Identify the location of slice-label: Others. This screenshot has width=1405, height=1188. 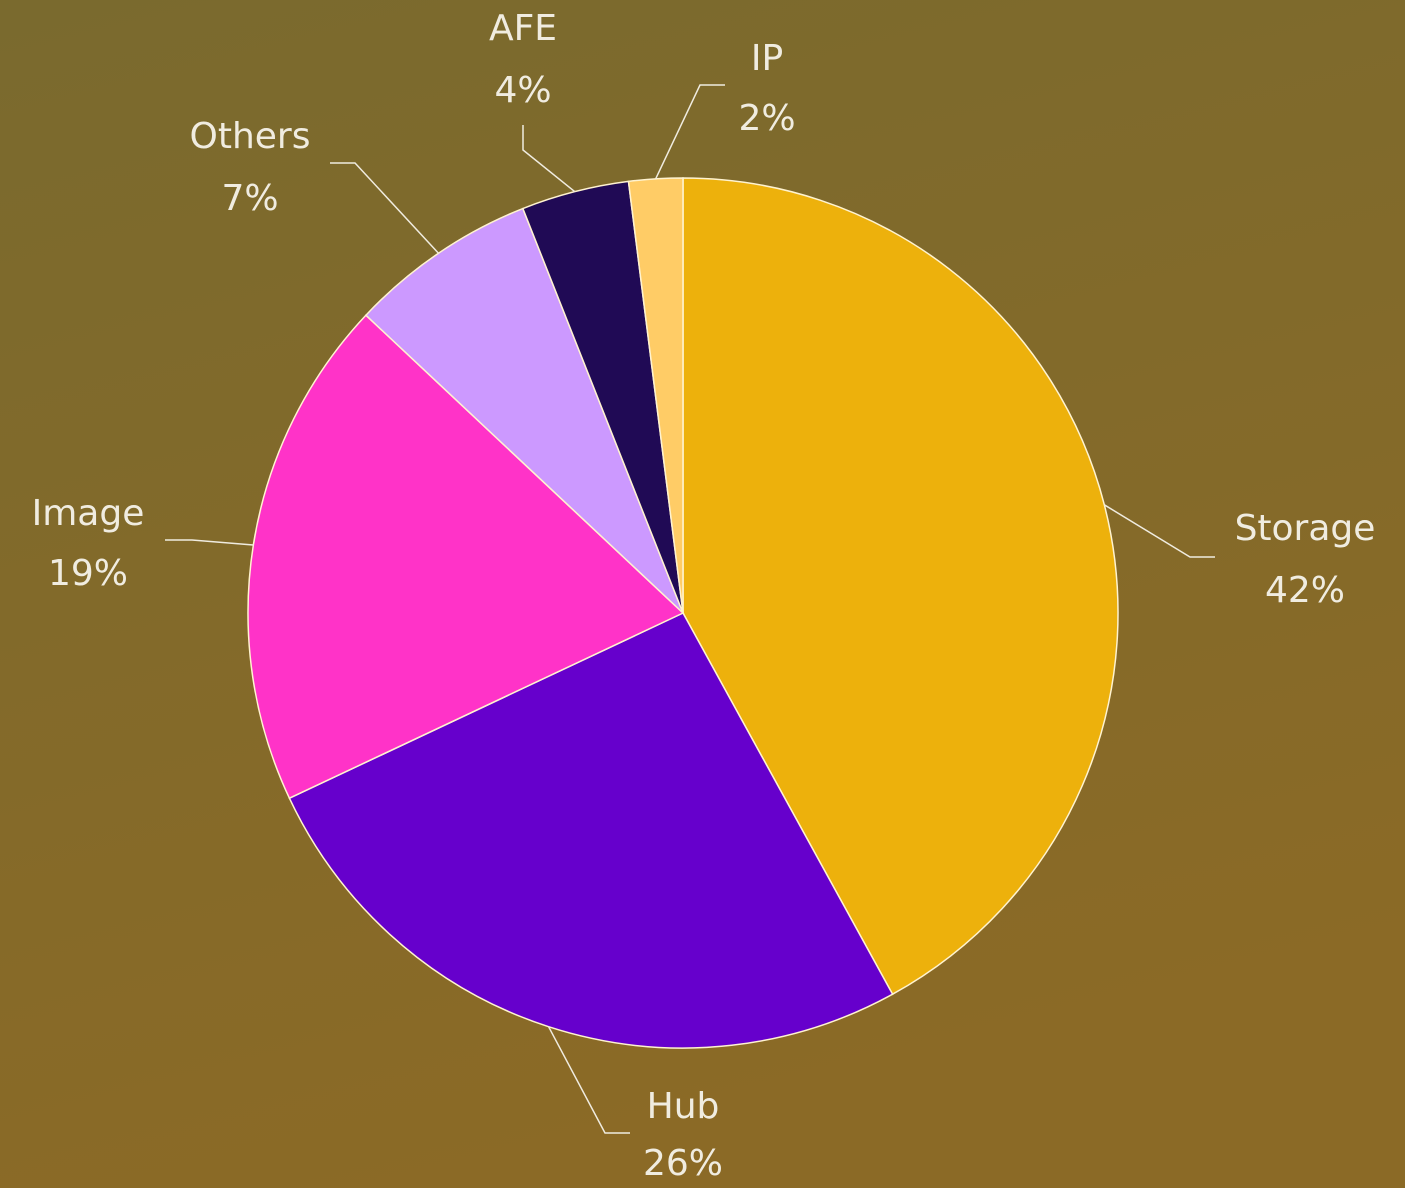
(250, 136).